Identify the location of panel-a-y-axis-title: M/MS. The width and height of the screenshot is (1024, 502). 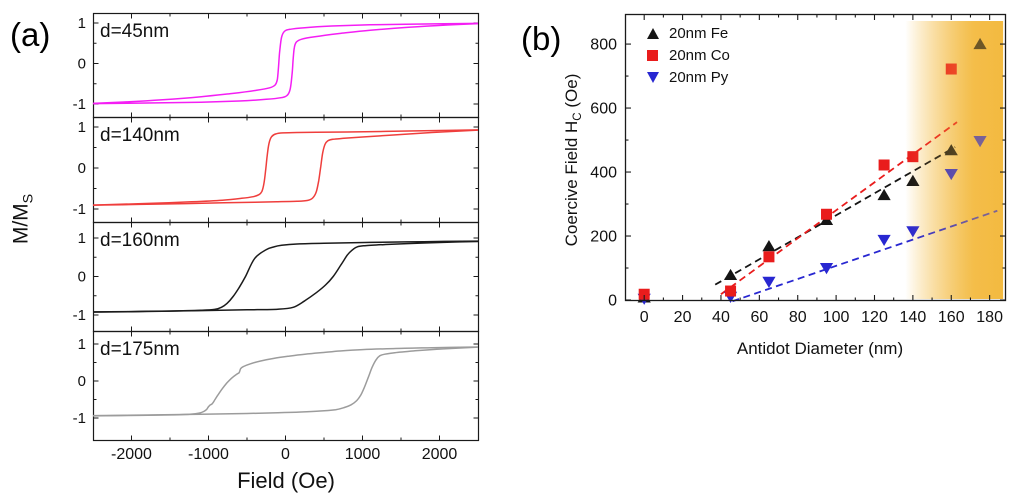
(22, 219).